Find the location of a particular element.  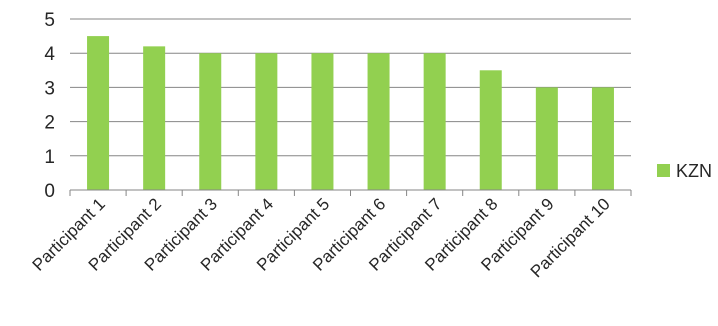

y-tick-label: 0 is located at coordinates (49, 191).